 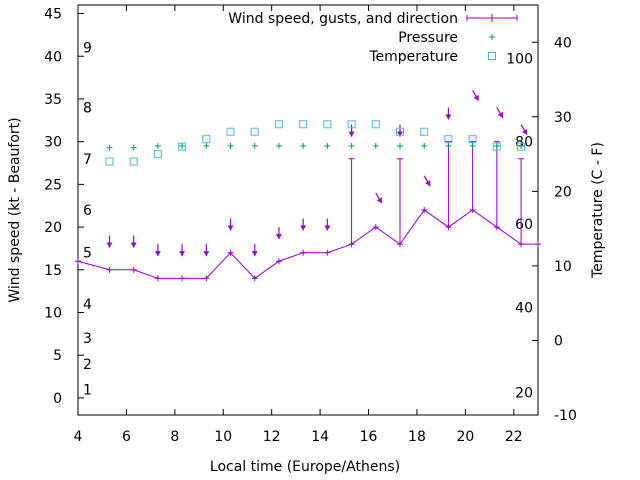 I want to click on beaufort-label: 6, so click(x=87, y=211).